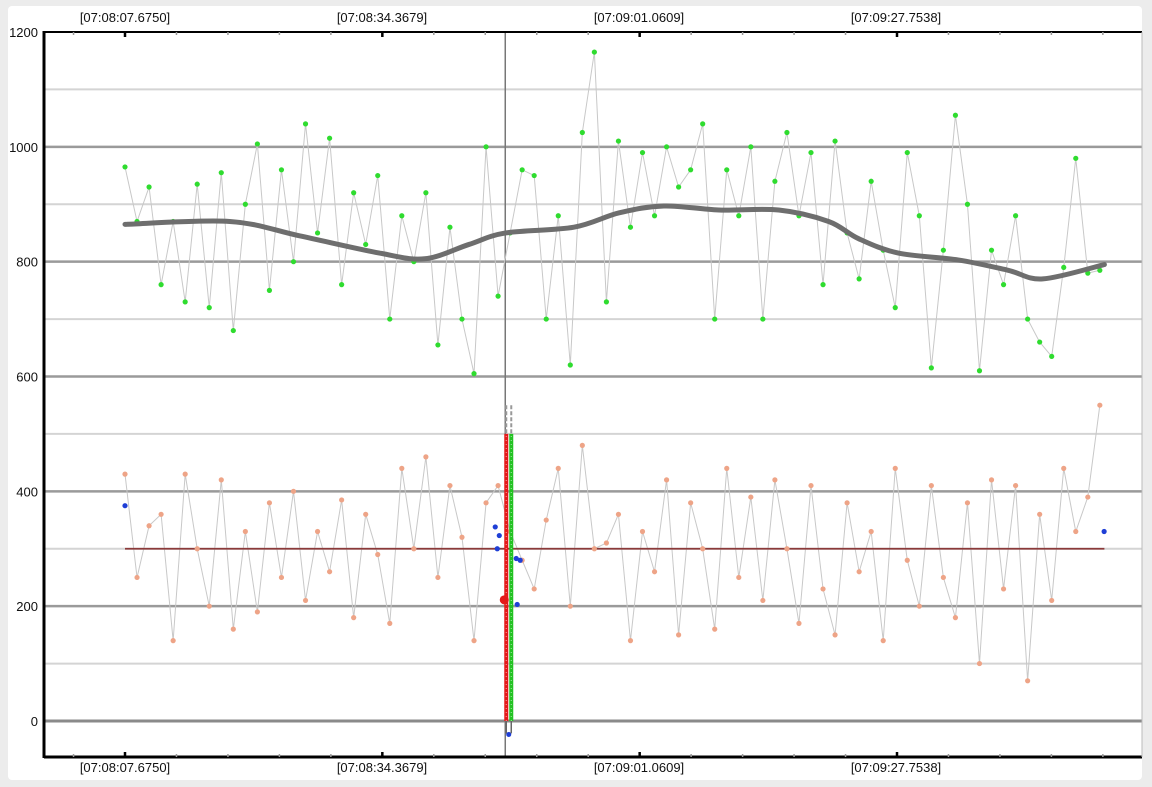 The image size is (1152, 787). Describe the element at coordinates (23, 32) in the screenshot. I see `y-tick-label: 1200` at that location.